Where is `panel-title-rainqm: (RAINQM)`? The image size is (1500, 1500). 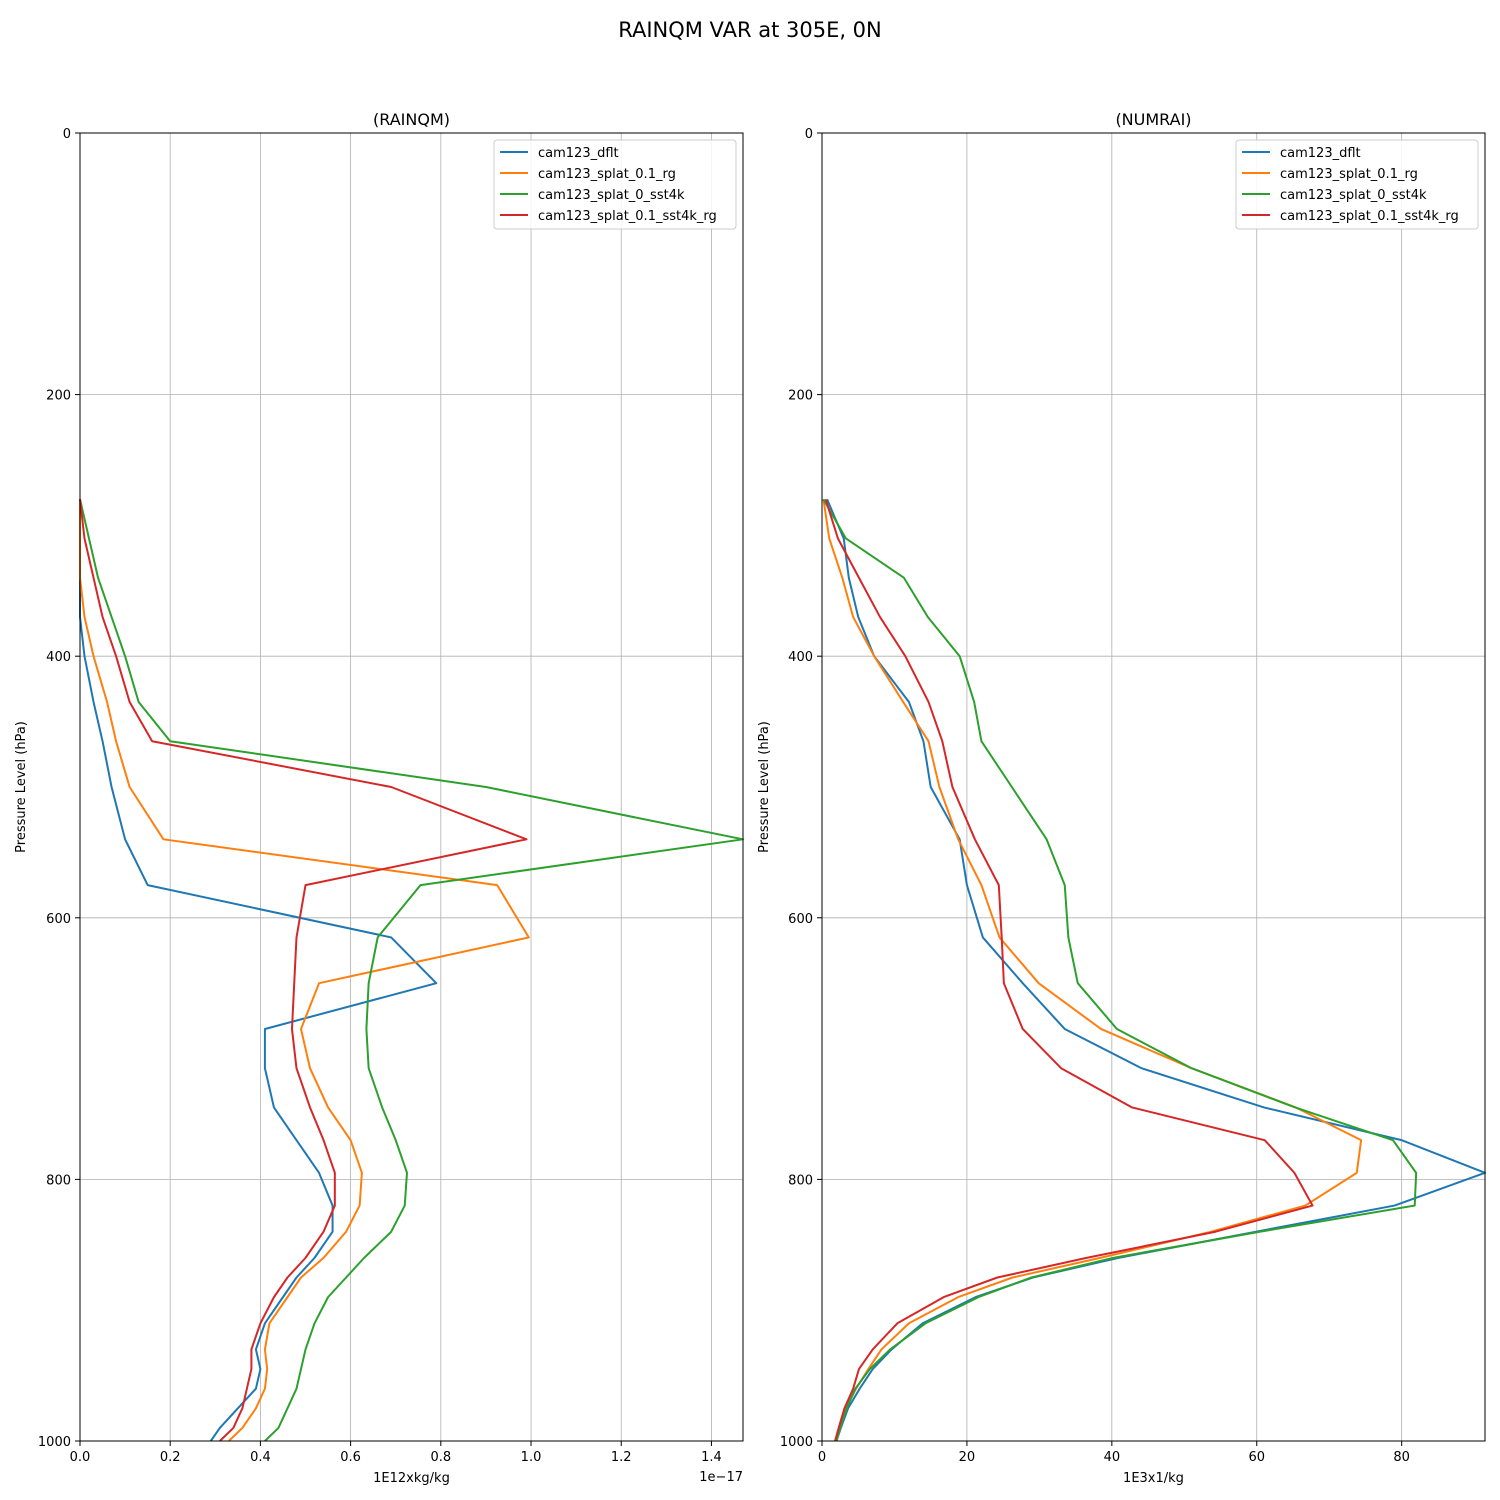
panel-title-rainqm: (RAINQM) is located at coordinates (411, 119).